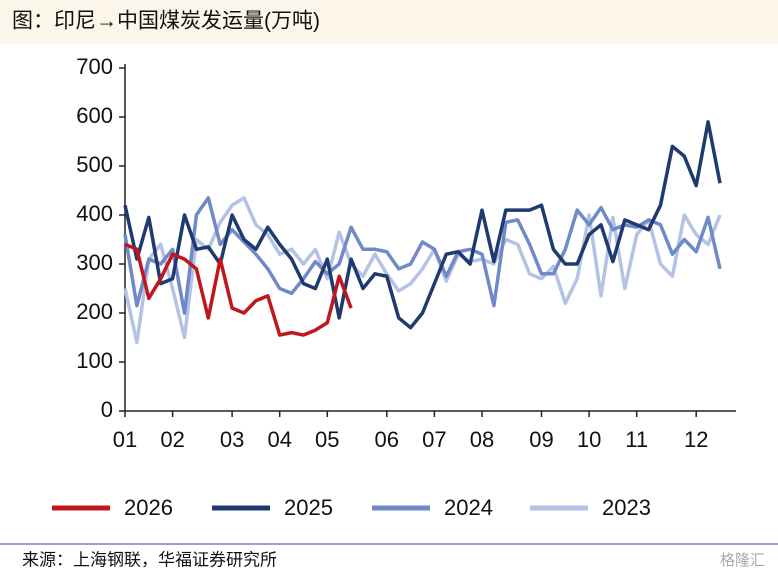 The image size is (778, 579). Describe the element at coordinates (94, 262) in the screenshot. I see `y-tick-label: 300` at that location.